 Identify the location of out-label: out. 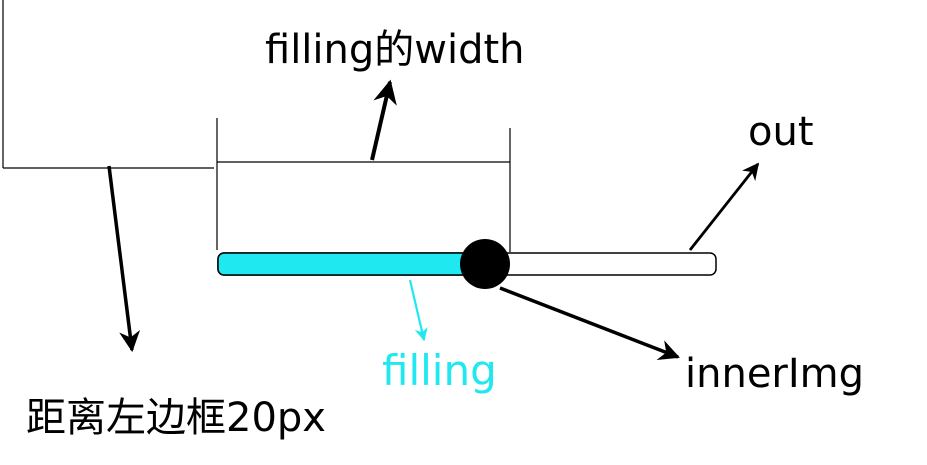
(781, 132).